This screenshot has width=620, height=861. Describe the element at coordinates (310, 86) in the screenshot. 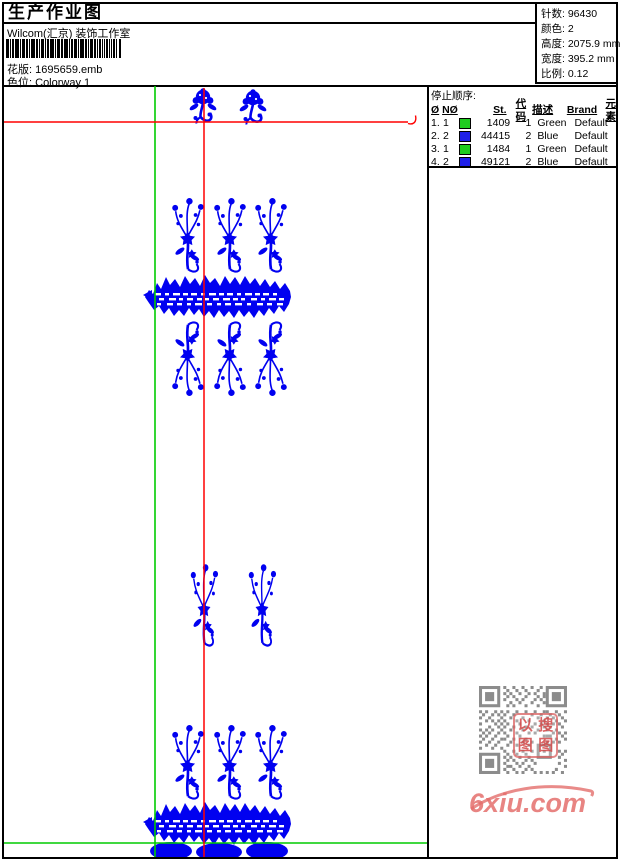

I see `header-divider` at that location.